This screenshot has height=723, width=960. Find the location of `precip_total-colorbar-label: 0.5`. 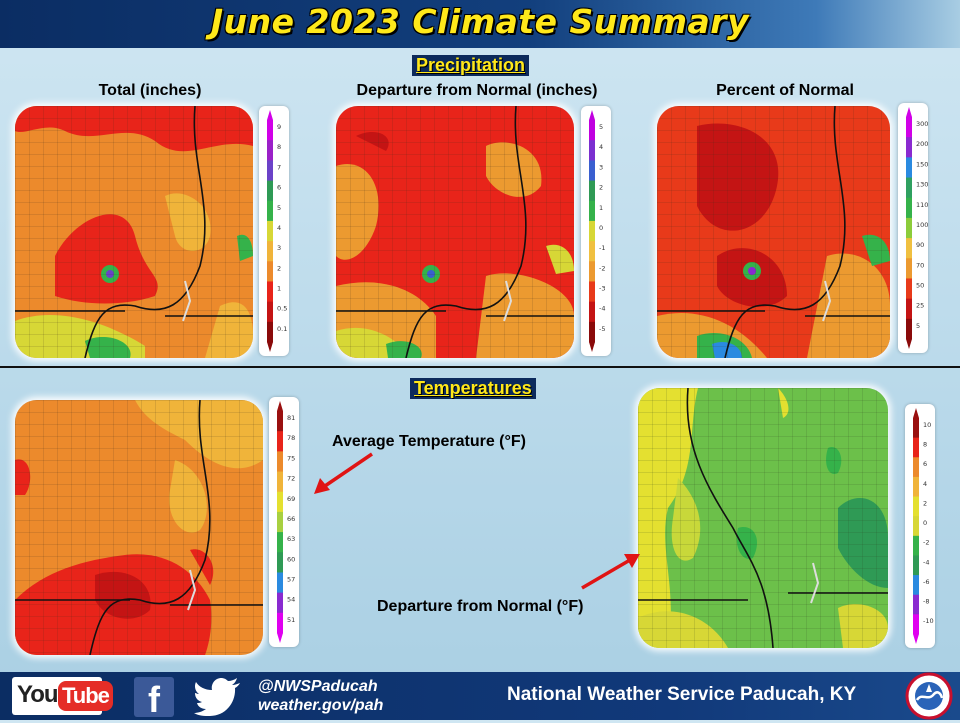

precip_total-colorbar-label: 0.5 is located at coordinates (282, 309).